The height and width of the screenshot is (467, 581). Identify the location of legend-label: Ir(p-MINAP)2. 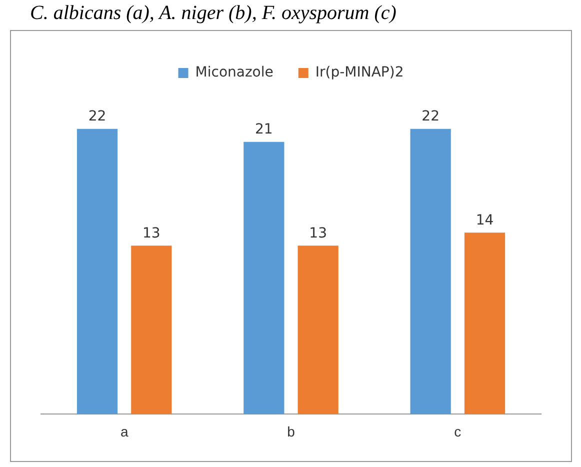
(359, 72).